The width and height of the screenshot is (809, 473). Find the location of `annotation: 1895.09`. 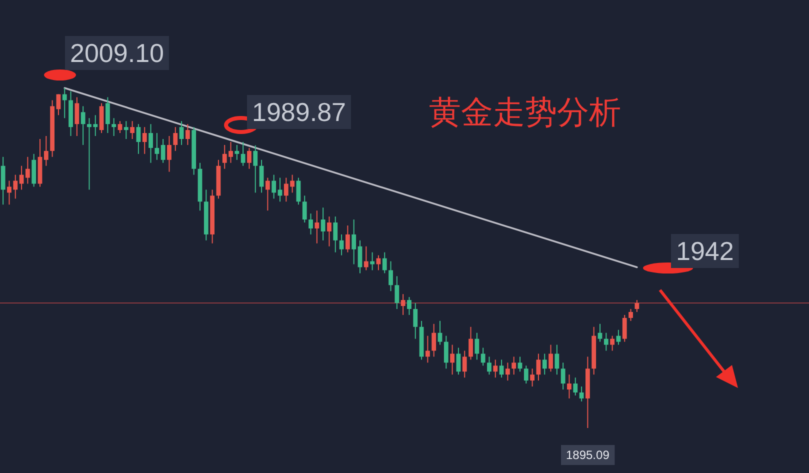

annotation: 1895.09 is located at coordinates (588, 455).